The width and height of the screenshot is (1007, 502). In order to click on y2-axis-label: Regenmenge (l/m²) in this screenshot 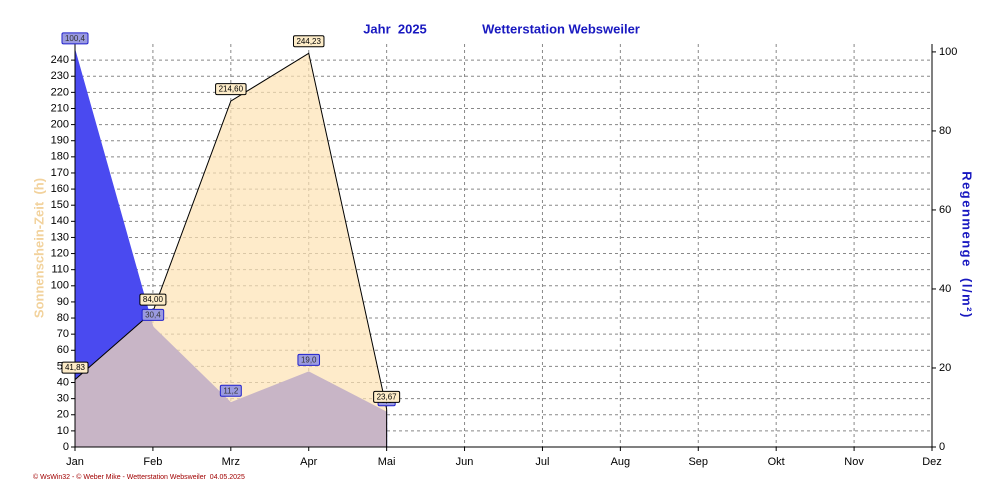, I will do `click(967, 245)`.